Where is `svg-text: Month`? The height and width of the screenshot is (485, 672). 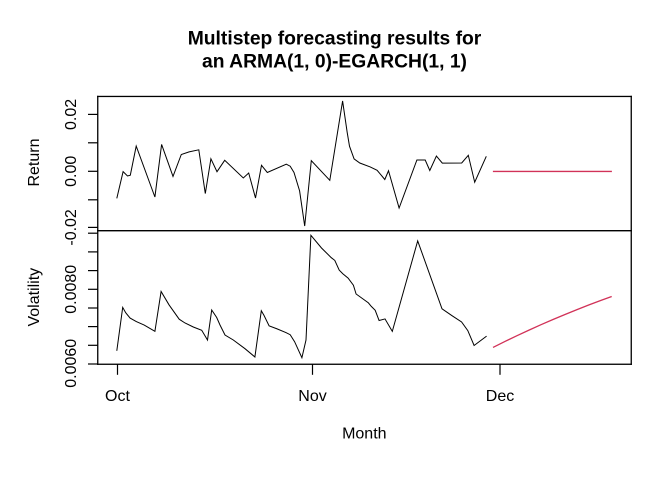
svg-text: Month is located at coordinates (364, 434).